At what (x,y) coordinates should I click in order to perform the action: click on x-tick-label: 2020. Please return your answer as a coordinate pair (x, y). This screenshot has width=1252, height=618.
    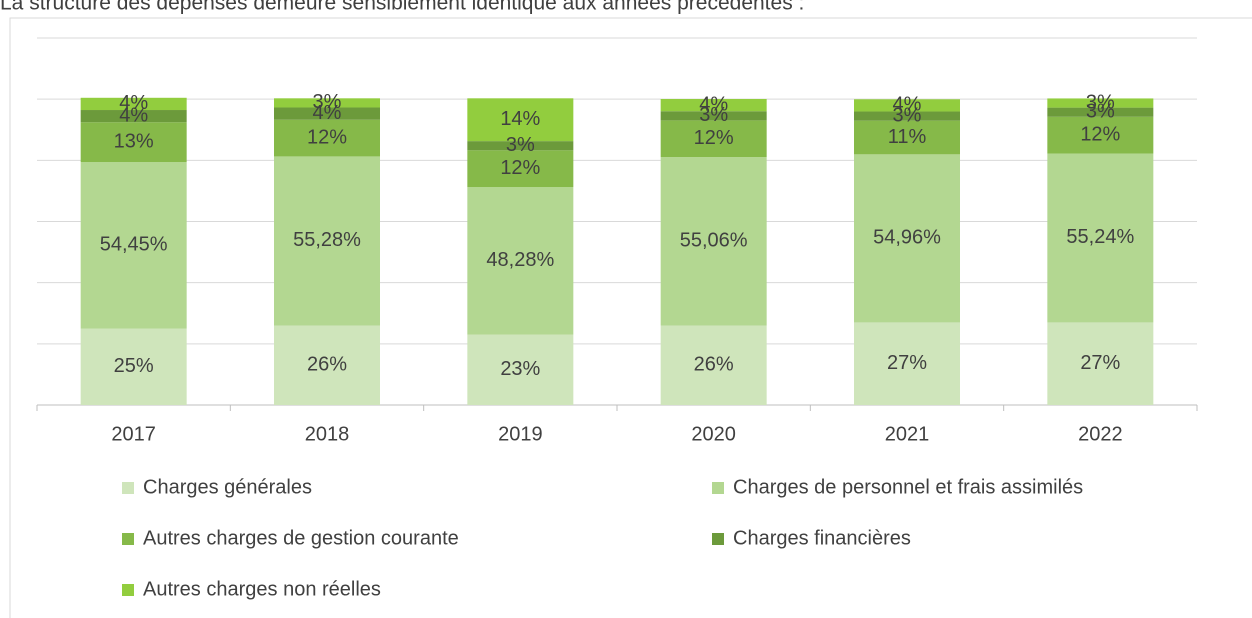
    Looking at the image, I should click on (713, 434).